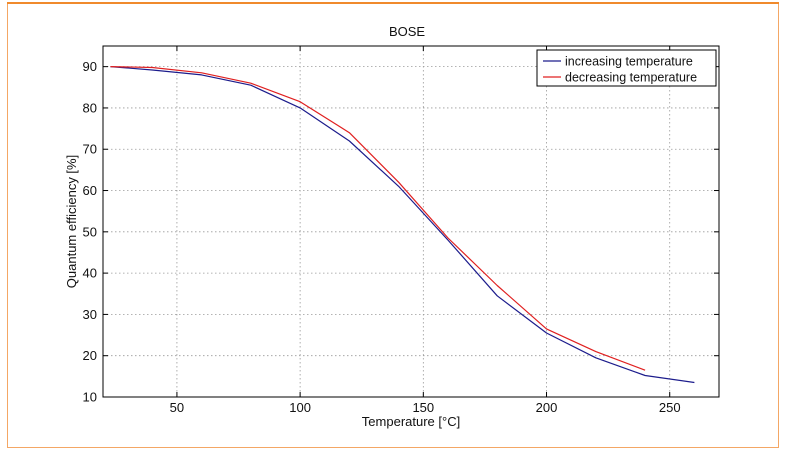 The image size is (787, 452). I want to click on frame-top-border, so click(393, 3).